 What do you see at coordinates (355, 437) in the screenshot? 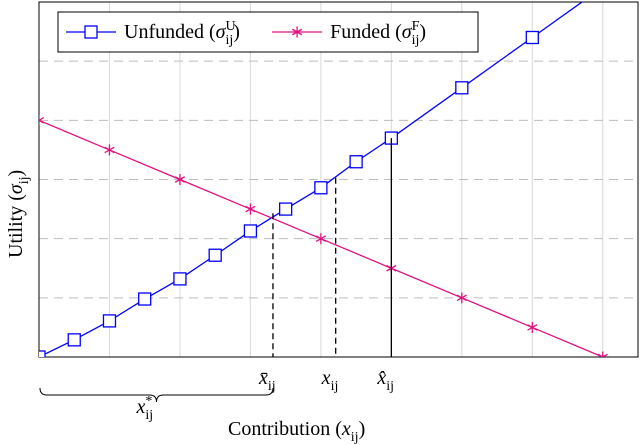
I see `x-axis-label-part: ij` at bounding box center [355, 437].